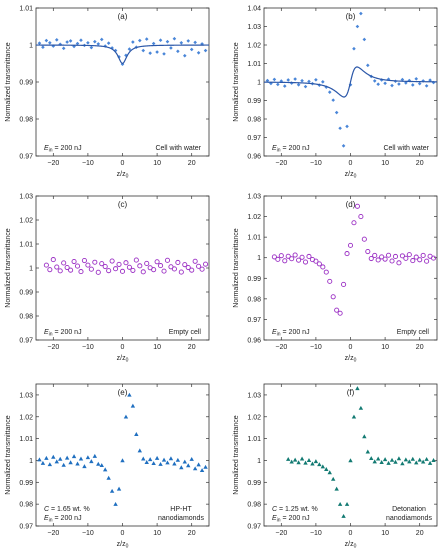 The image size is (441, 550). Describe the element at coordinates (123, 359) in the screenshot. I see `x-axis-title: z/z0` at that location.